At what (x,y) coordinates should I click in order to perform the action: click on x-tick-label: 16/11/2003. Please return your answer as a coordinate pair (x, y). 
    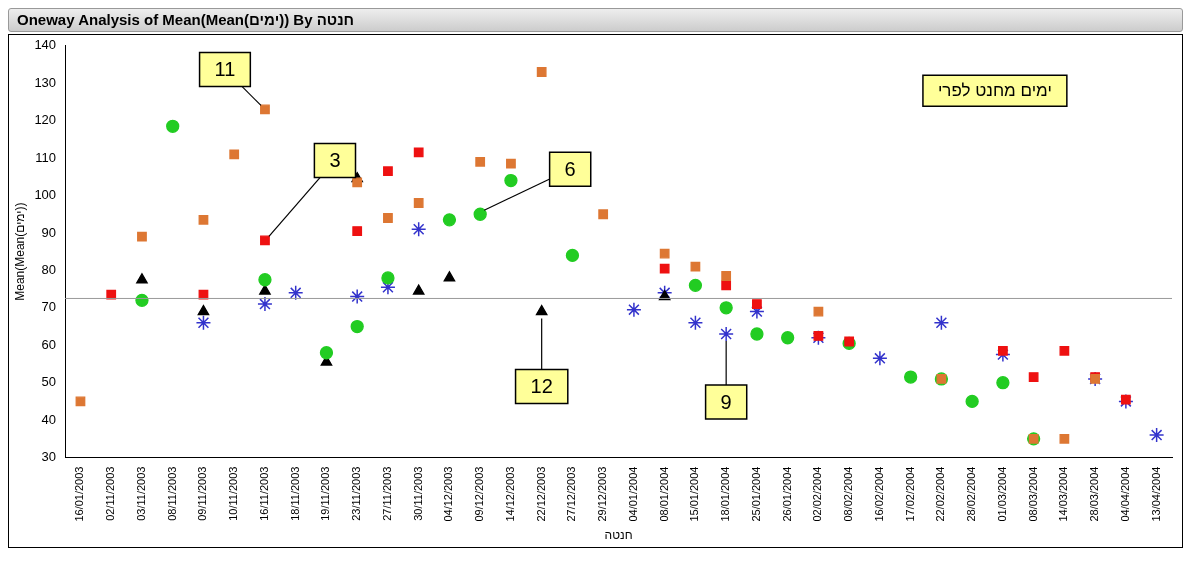
    Looking at the image, I should click on (263, 493).